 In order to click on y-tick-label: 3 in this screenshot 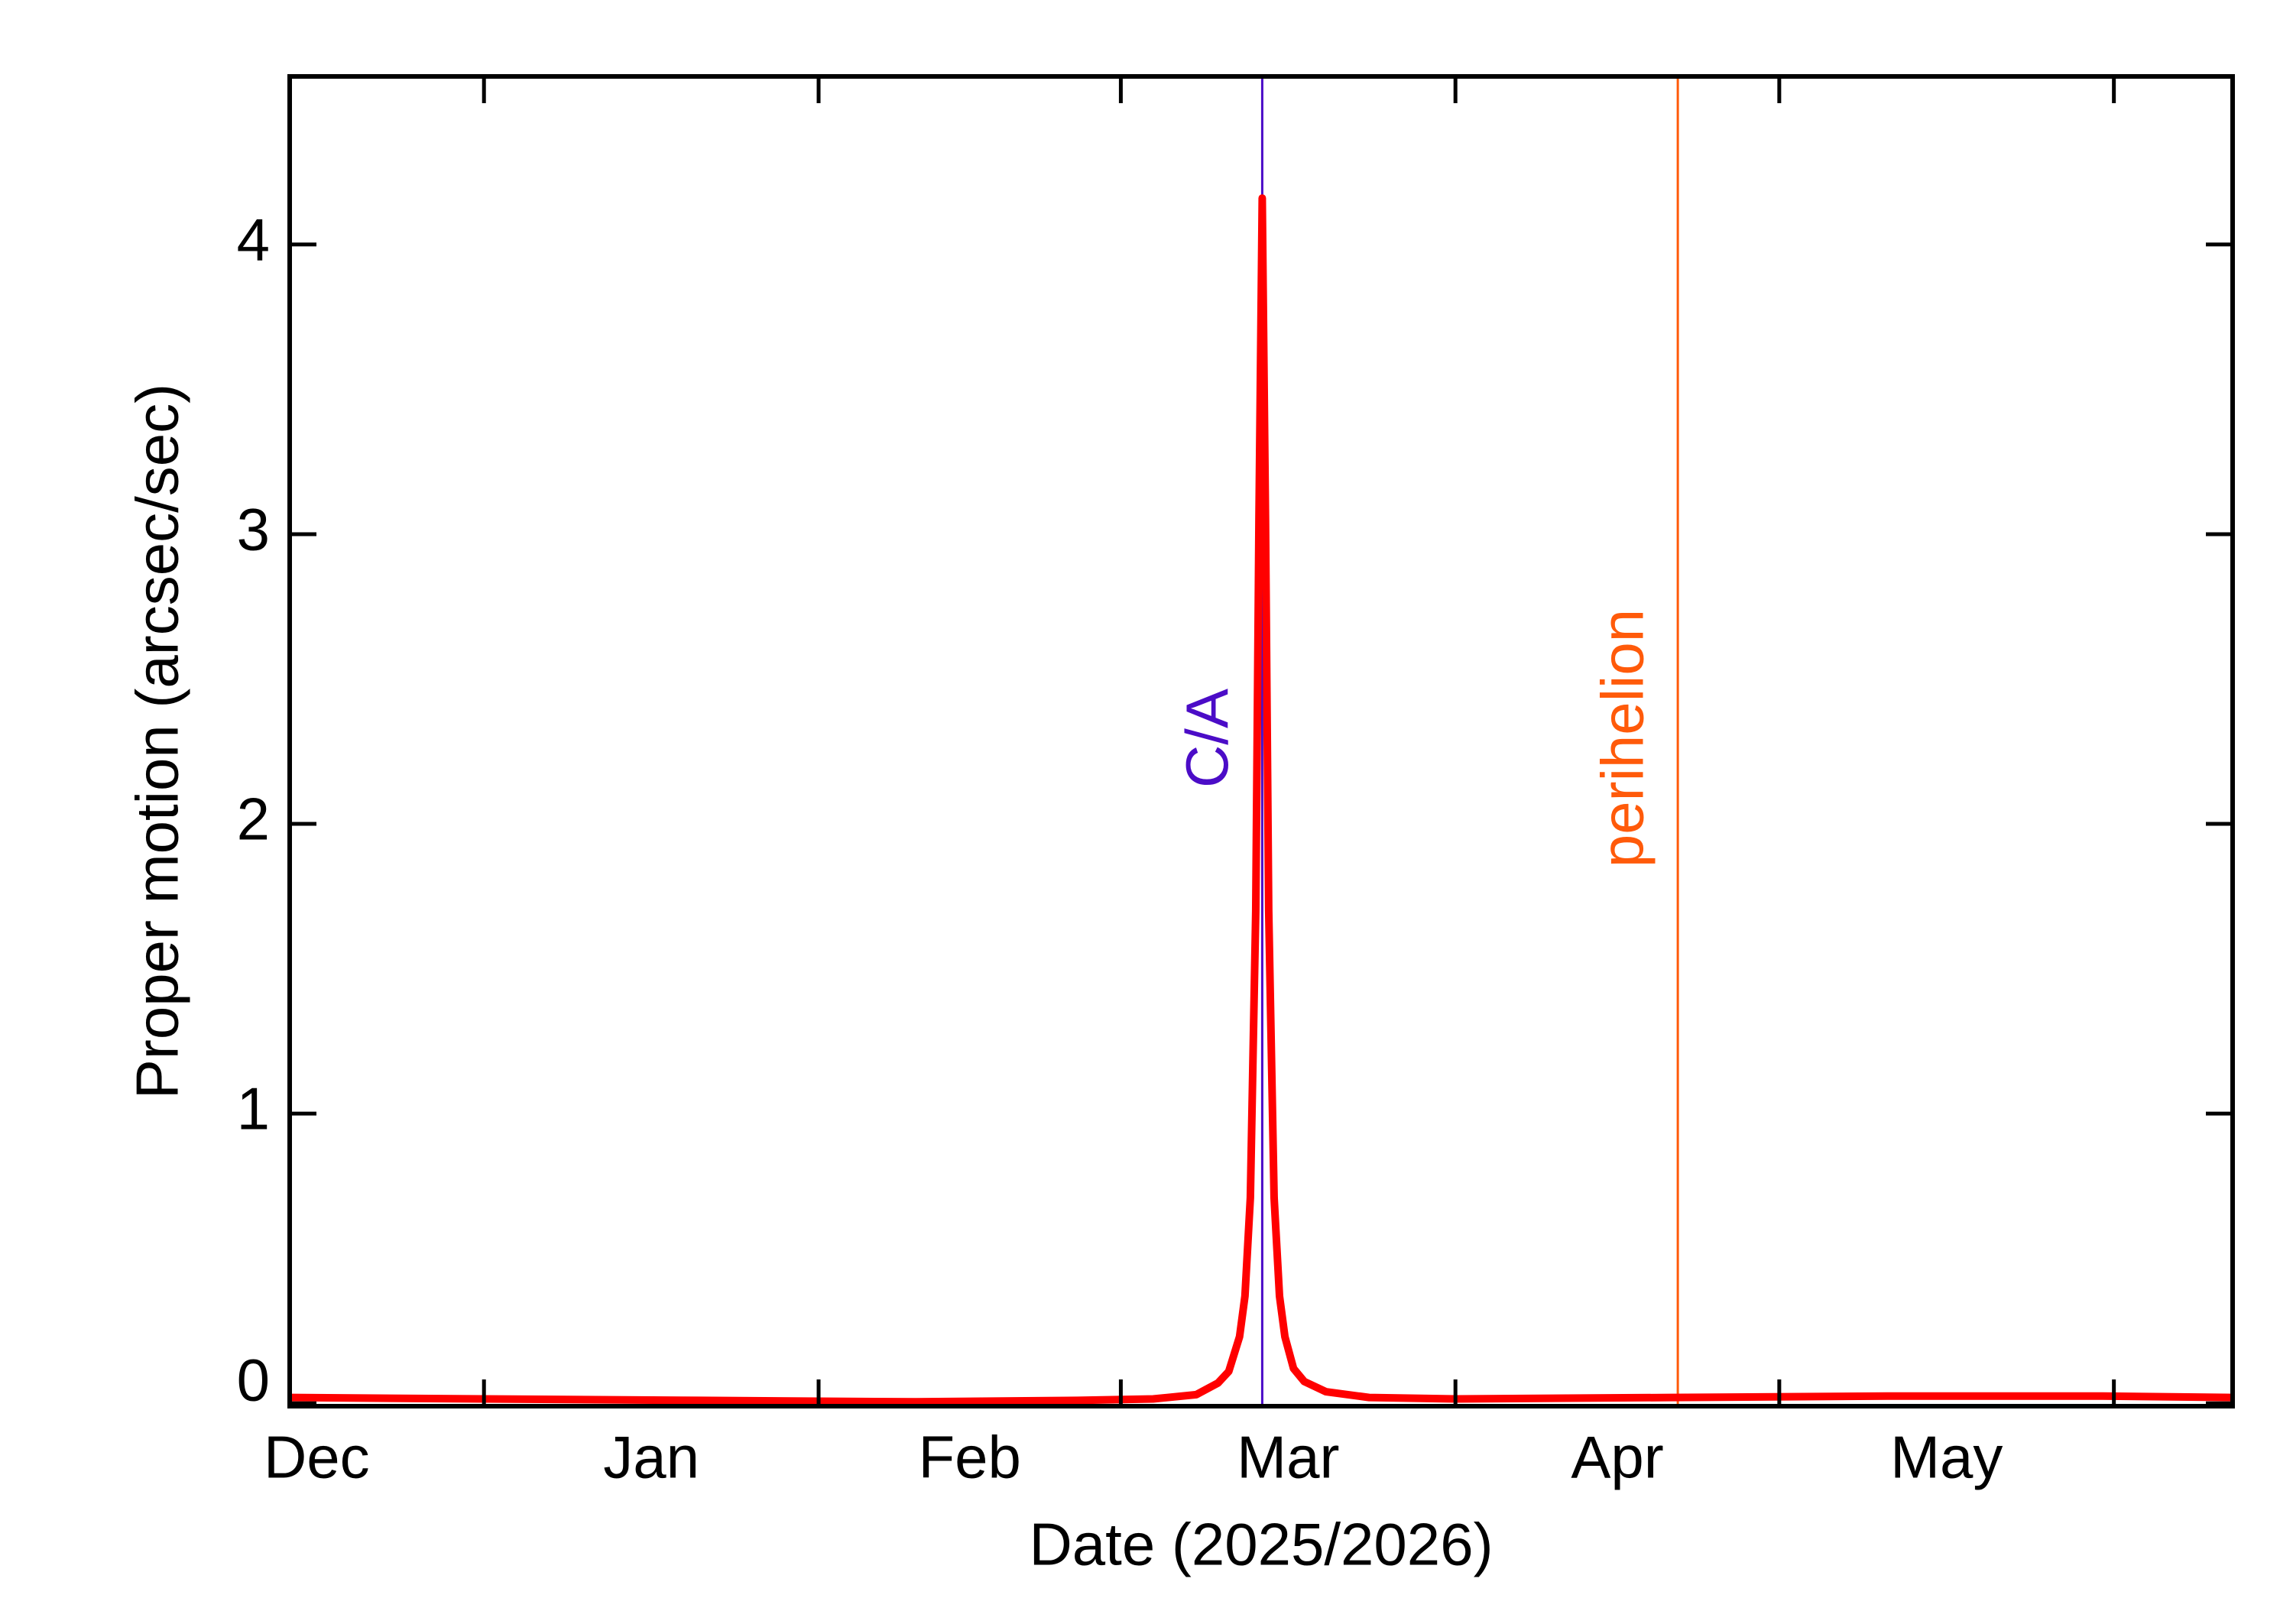, I will do `click(253, 529)`.